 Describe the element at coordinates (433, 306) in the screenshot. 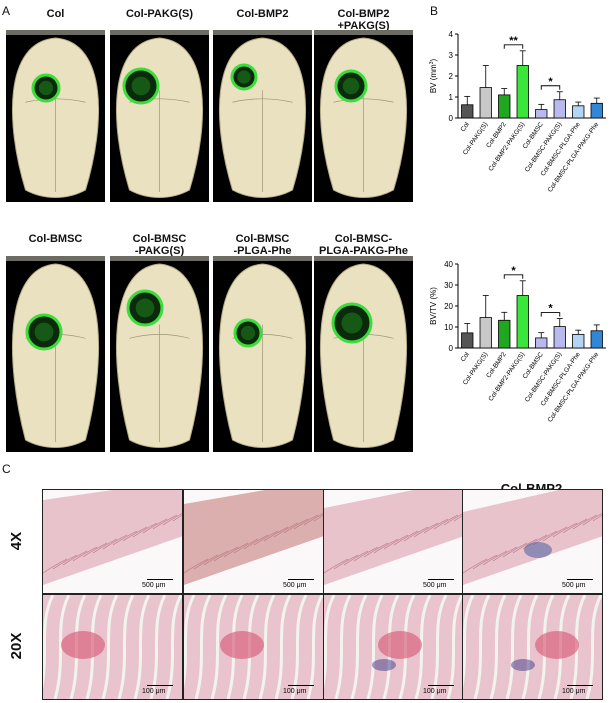

I see `bvtv-ylabel: BV/TV (%)` at that location.